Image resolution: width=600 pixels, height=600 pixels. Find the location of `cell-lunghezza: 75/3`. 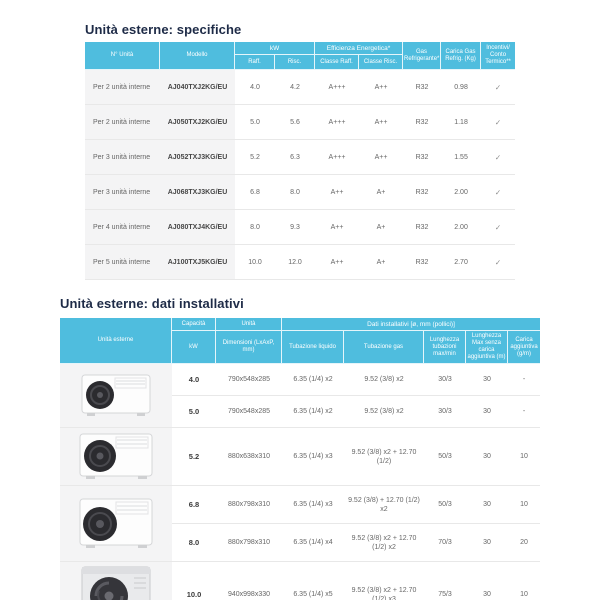

cell-lunghezza: 75/3 is located at coordinates (445, 581).